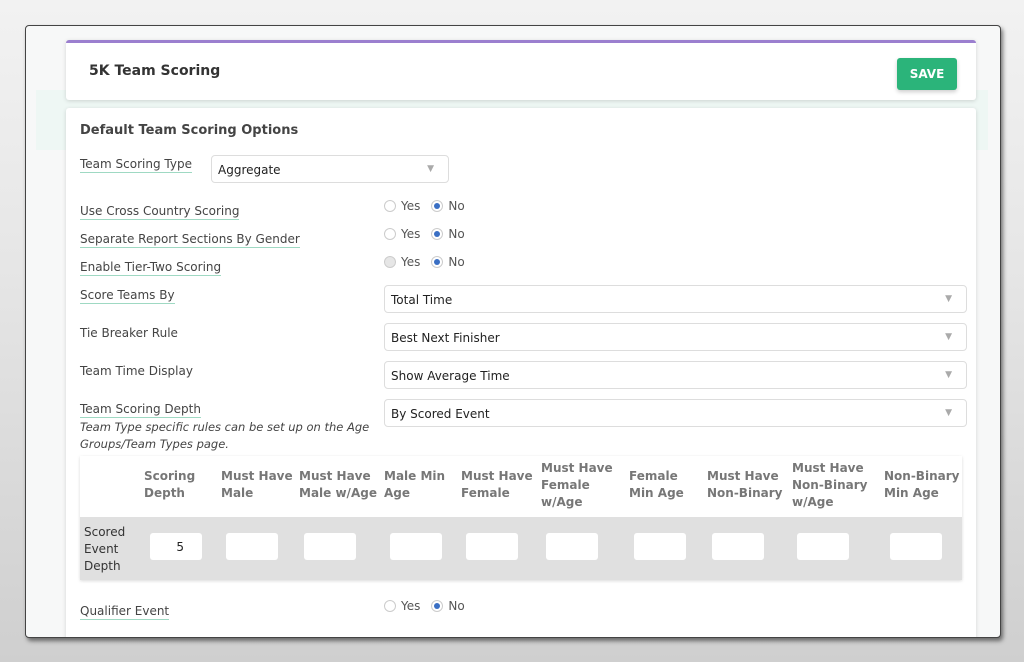  What do you see at coordinates (155, 71) in the screenshot?
I see `modal-title: 5K Team Scoring` at bounding box center [155, 71].